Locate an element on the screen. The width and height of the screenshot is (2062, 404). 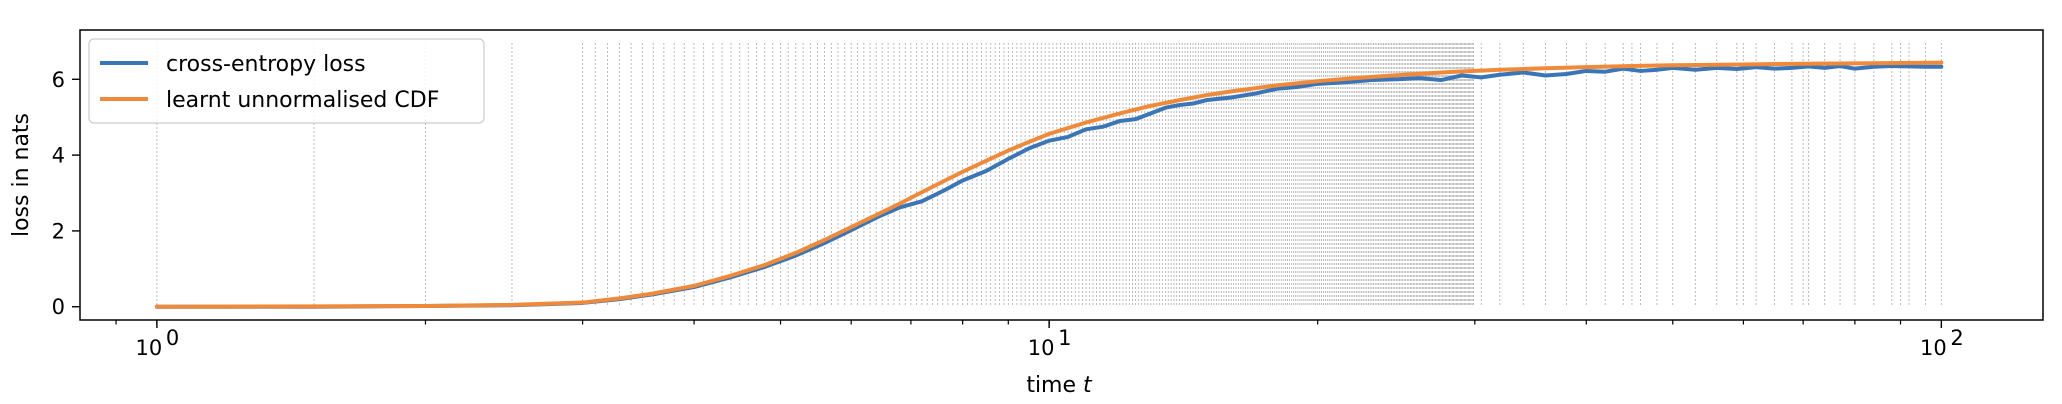
x-axis: 10 0 10 1 10 2 is located at coordinates (1039, 340).